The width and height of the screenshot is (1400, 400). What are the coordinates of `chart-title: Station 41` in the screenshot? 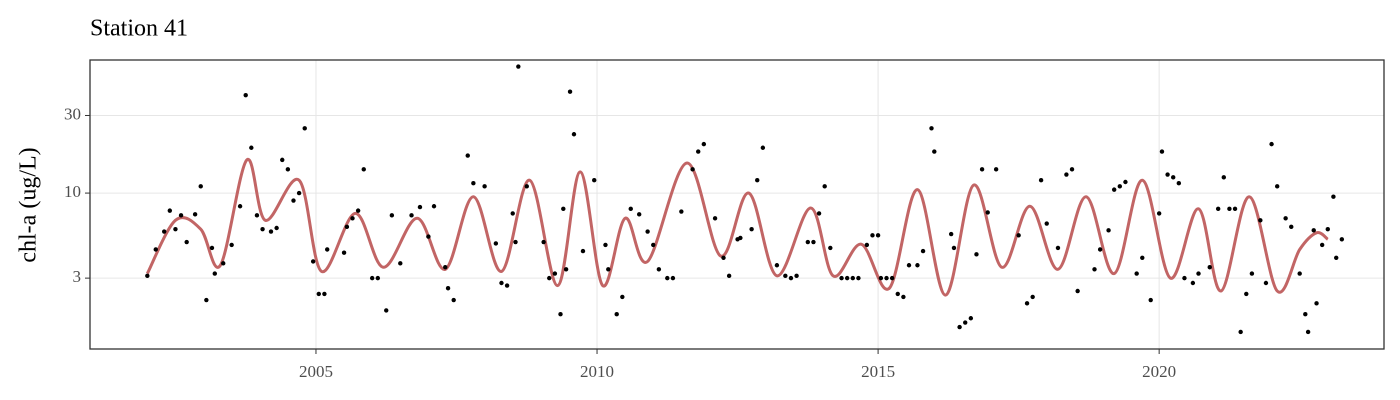 It's located at (139, 29).